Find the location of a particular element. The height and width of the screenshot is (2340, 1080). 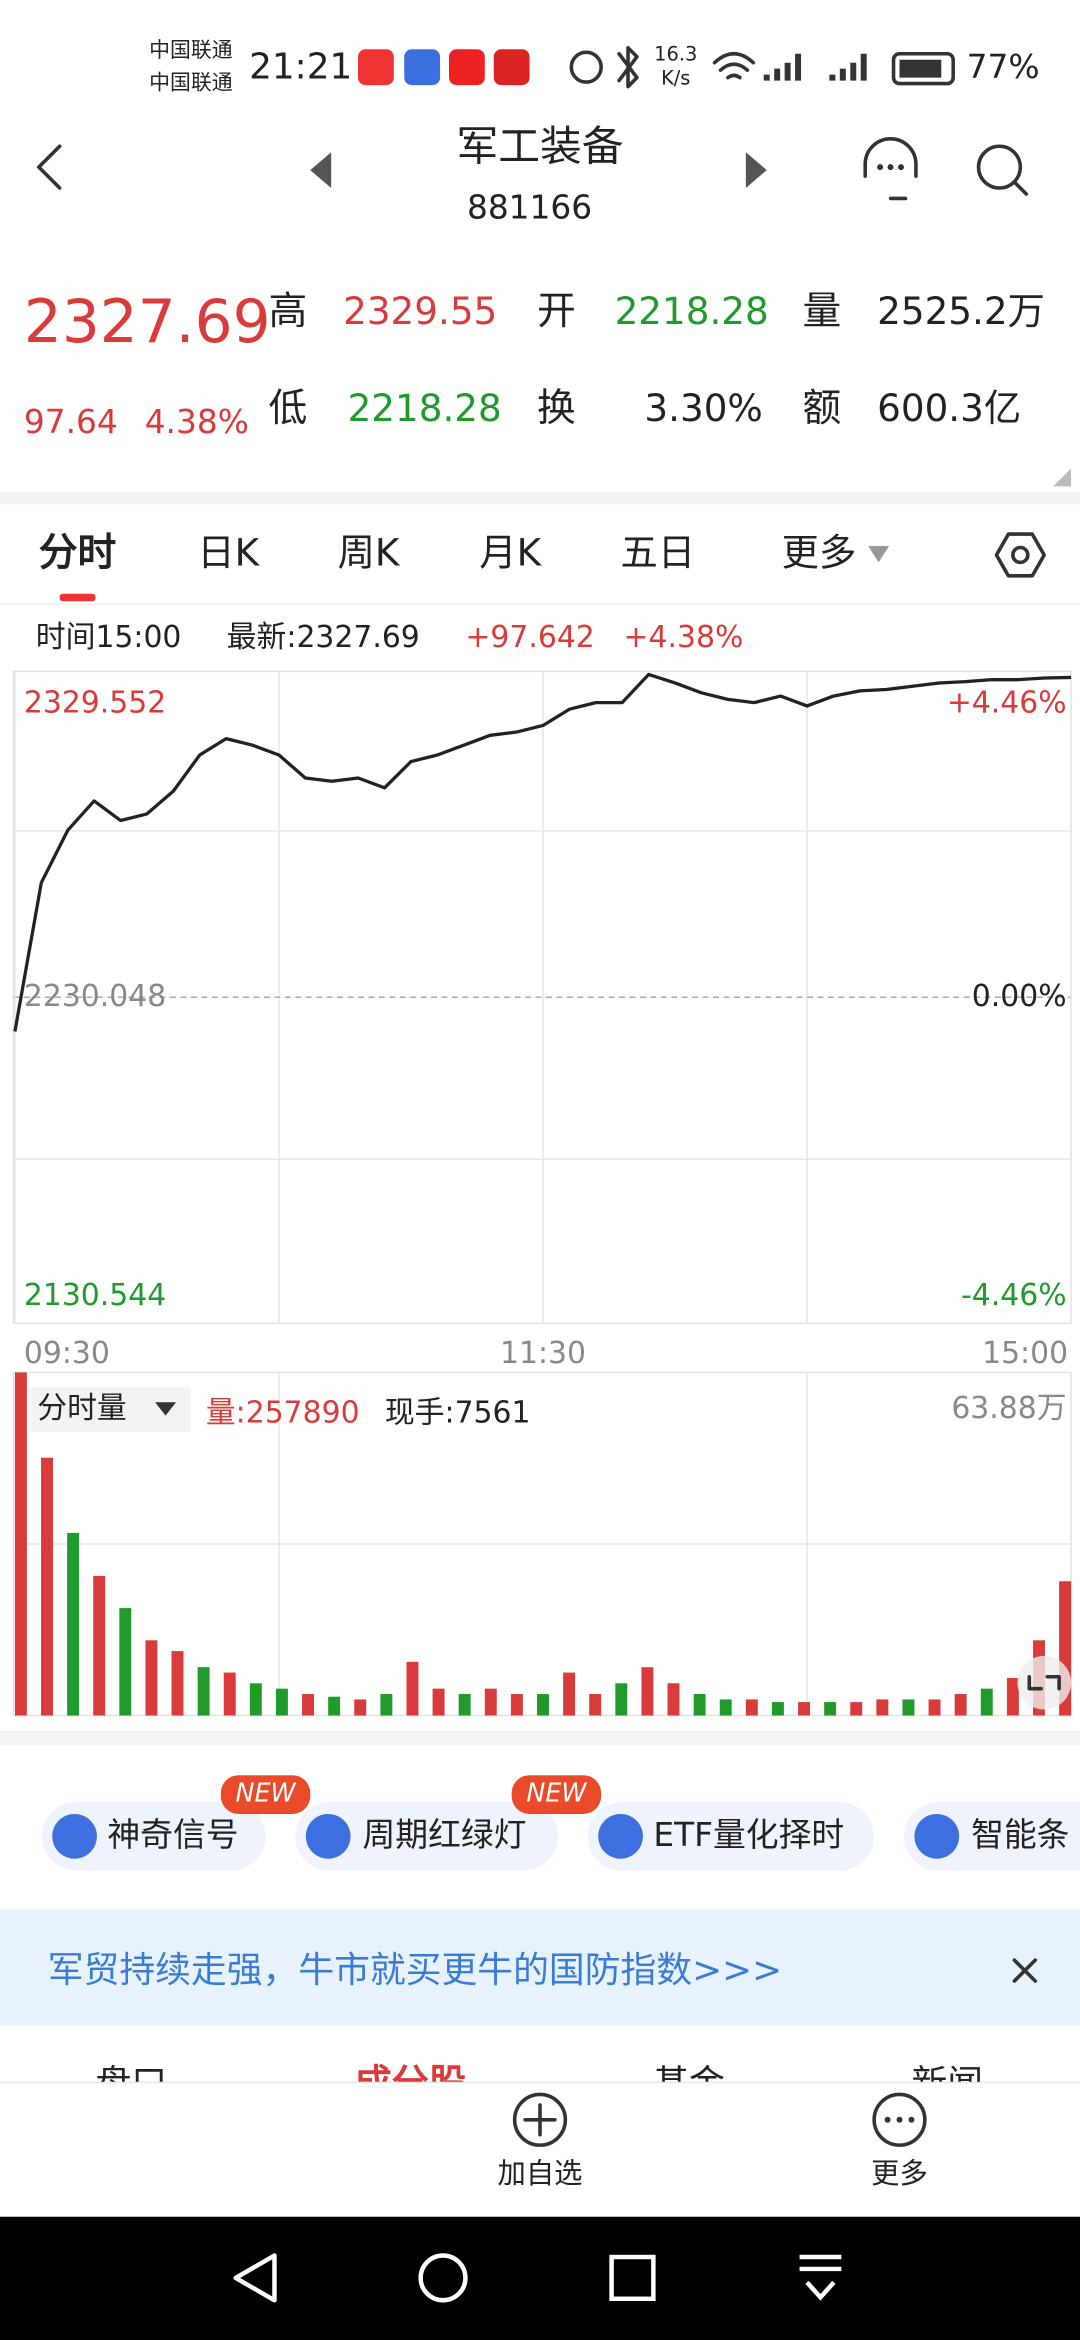

volume-label: 量:257890 is located at coordinates (283, 1413).